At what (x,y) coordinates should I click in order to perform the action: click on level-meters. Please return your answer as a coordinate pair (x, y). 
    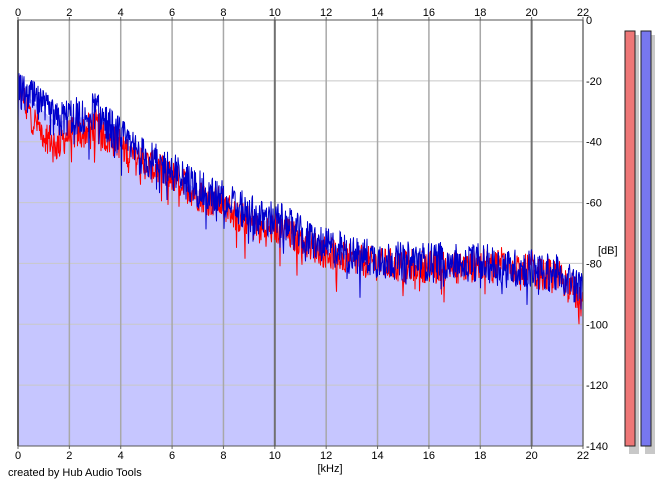
    Looking at the image, I should click on (639, 242).